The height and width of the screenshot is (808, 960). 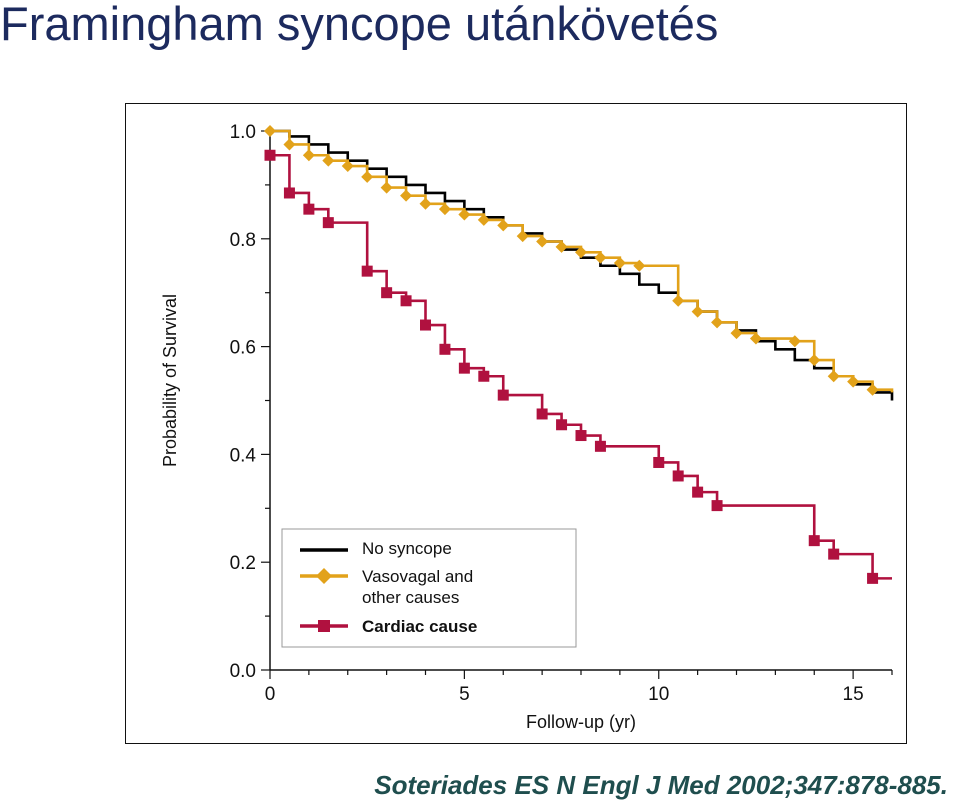 I want to click on x-tick-label: 5, so click(x=464, y=694).